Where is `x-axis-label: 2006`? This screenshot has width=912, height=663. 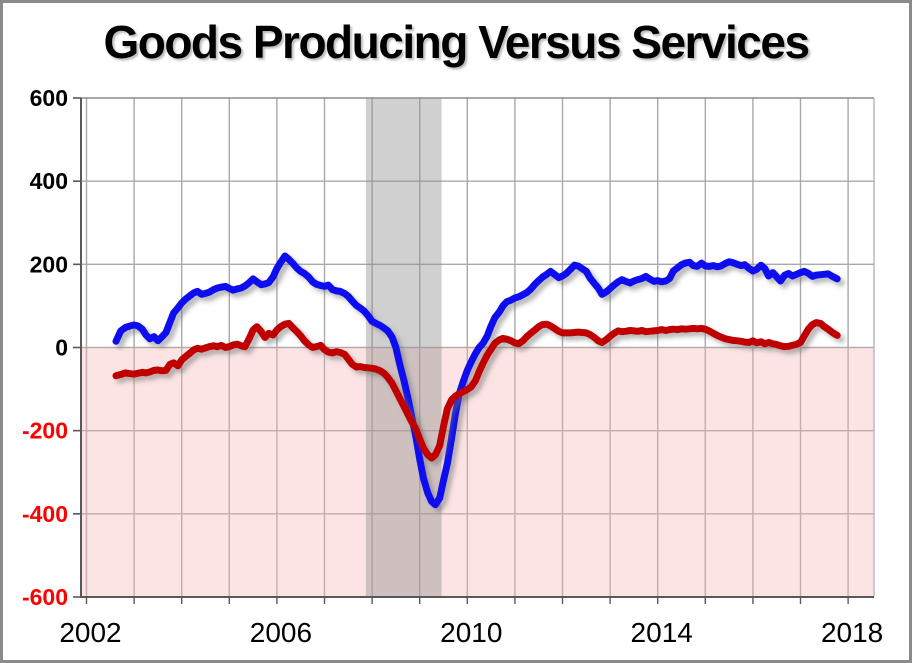
x-axis-label: 2006 is located at coordinates (281, 632).